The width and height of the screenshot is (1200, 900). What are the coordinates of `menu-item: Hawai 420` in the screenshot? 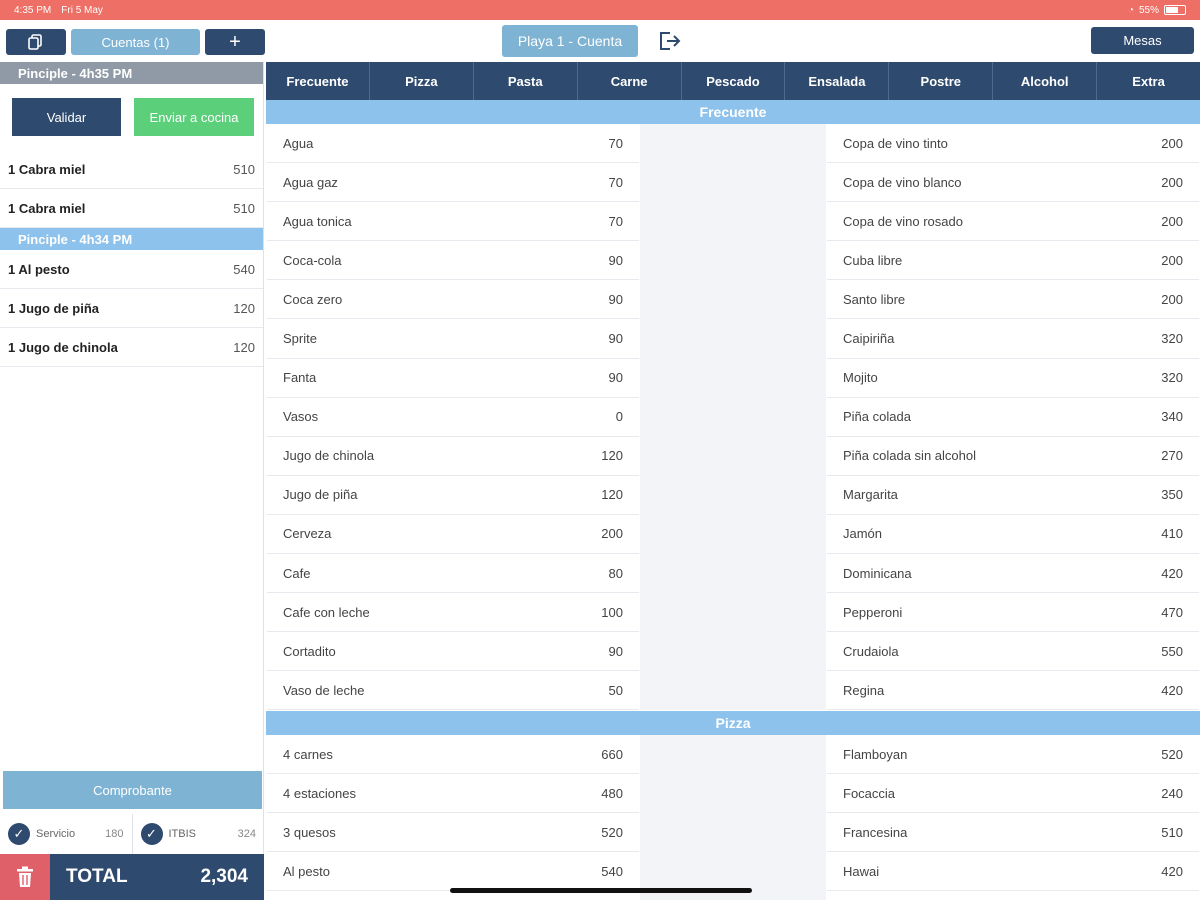 It's located at (1013, 872).